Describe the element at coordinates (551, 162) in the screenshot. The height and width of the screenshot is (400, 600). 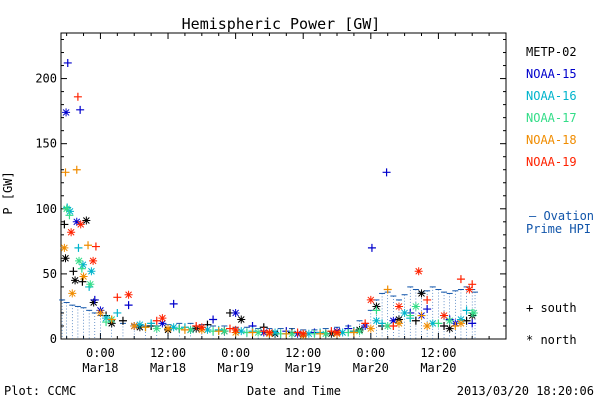
I see `legend-item-noaa-19: NOAA-19` at that location.